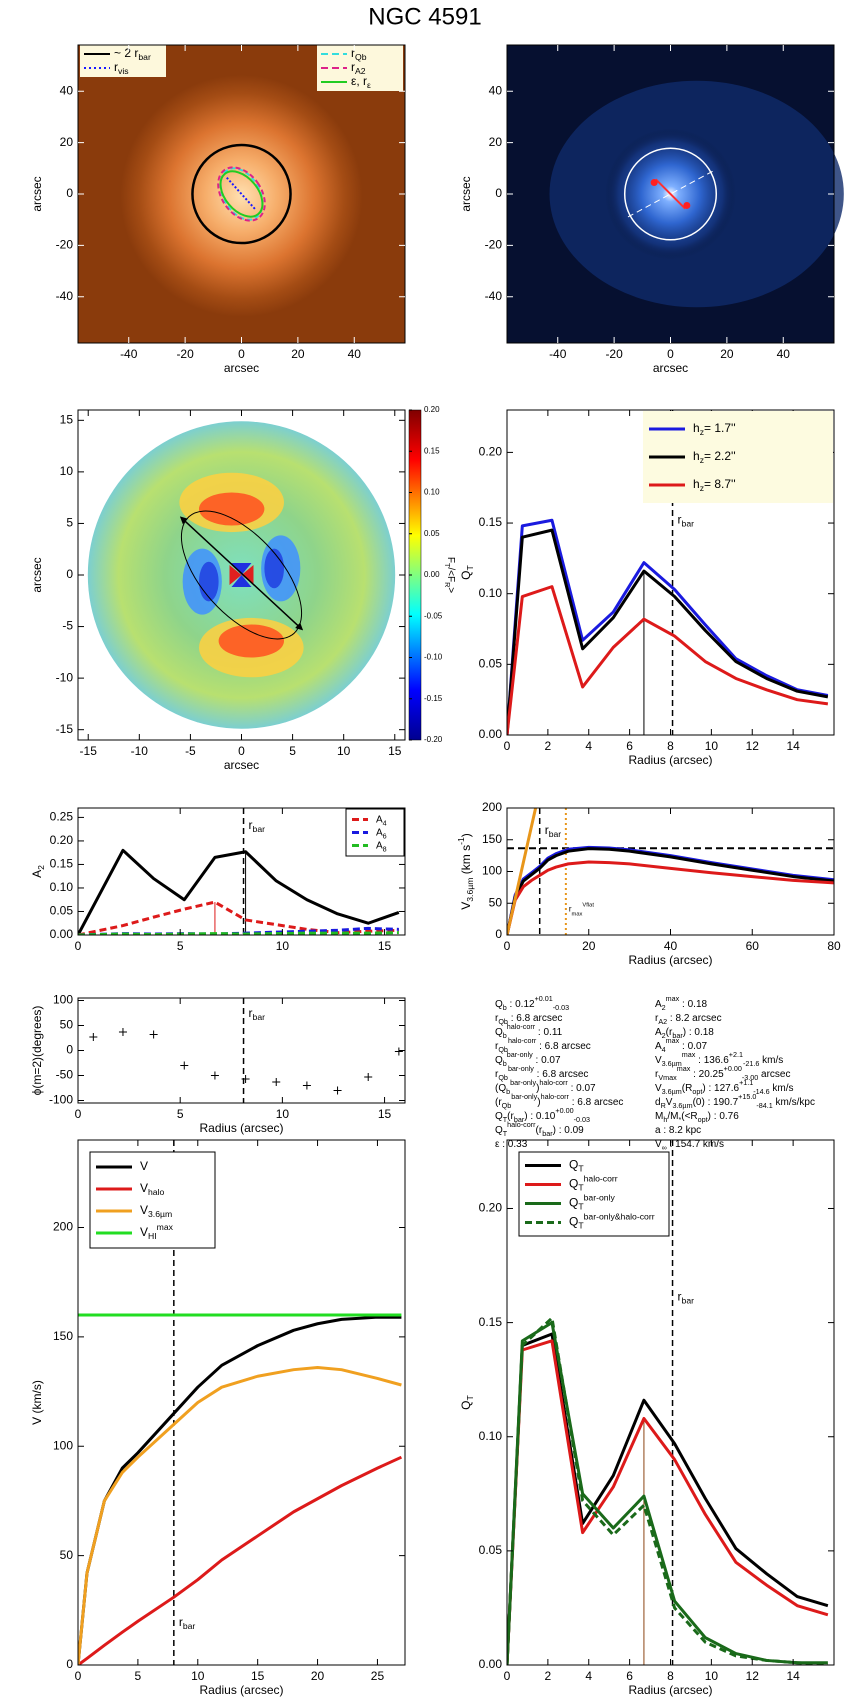  I want to click on legend-label-part: vis, so click(123, 71).